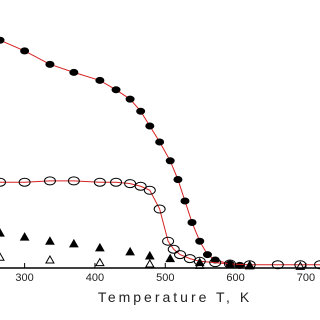 The width and height of the screenshot is (320, 320). Describe the element at coordinates (306, 278) in the screenshot. I see `x-tick-label: 700` at that location.